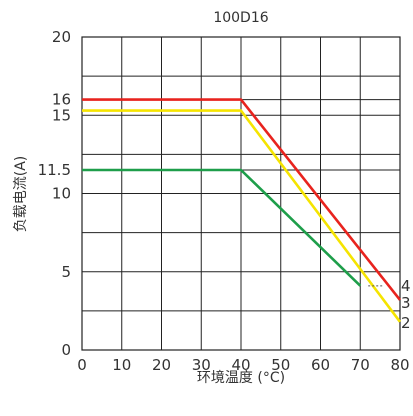 Image resolution: width=413 pixels, height=416 pixels. Describe the element at coordinates (21, 194) in the screenshot. I see `y-axis-label: 负载电流(A)` at that location.